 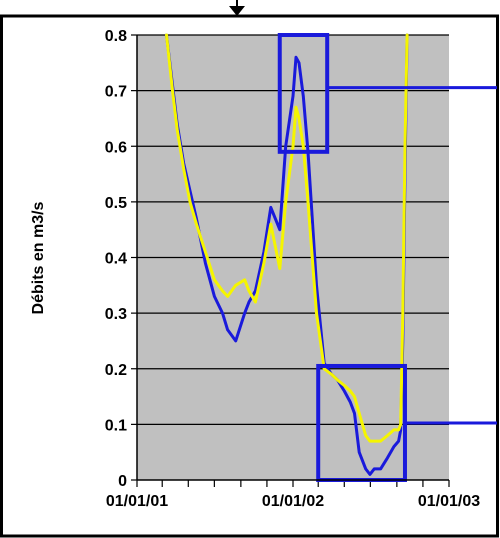 I want to click on x-tick-labels: 01/01/01 01/01/02 01/01/03, so click(x=293, y=501).